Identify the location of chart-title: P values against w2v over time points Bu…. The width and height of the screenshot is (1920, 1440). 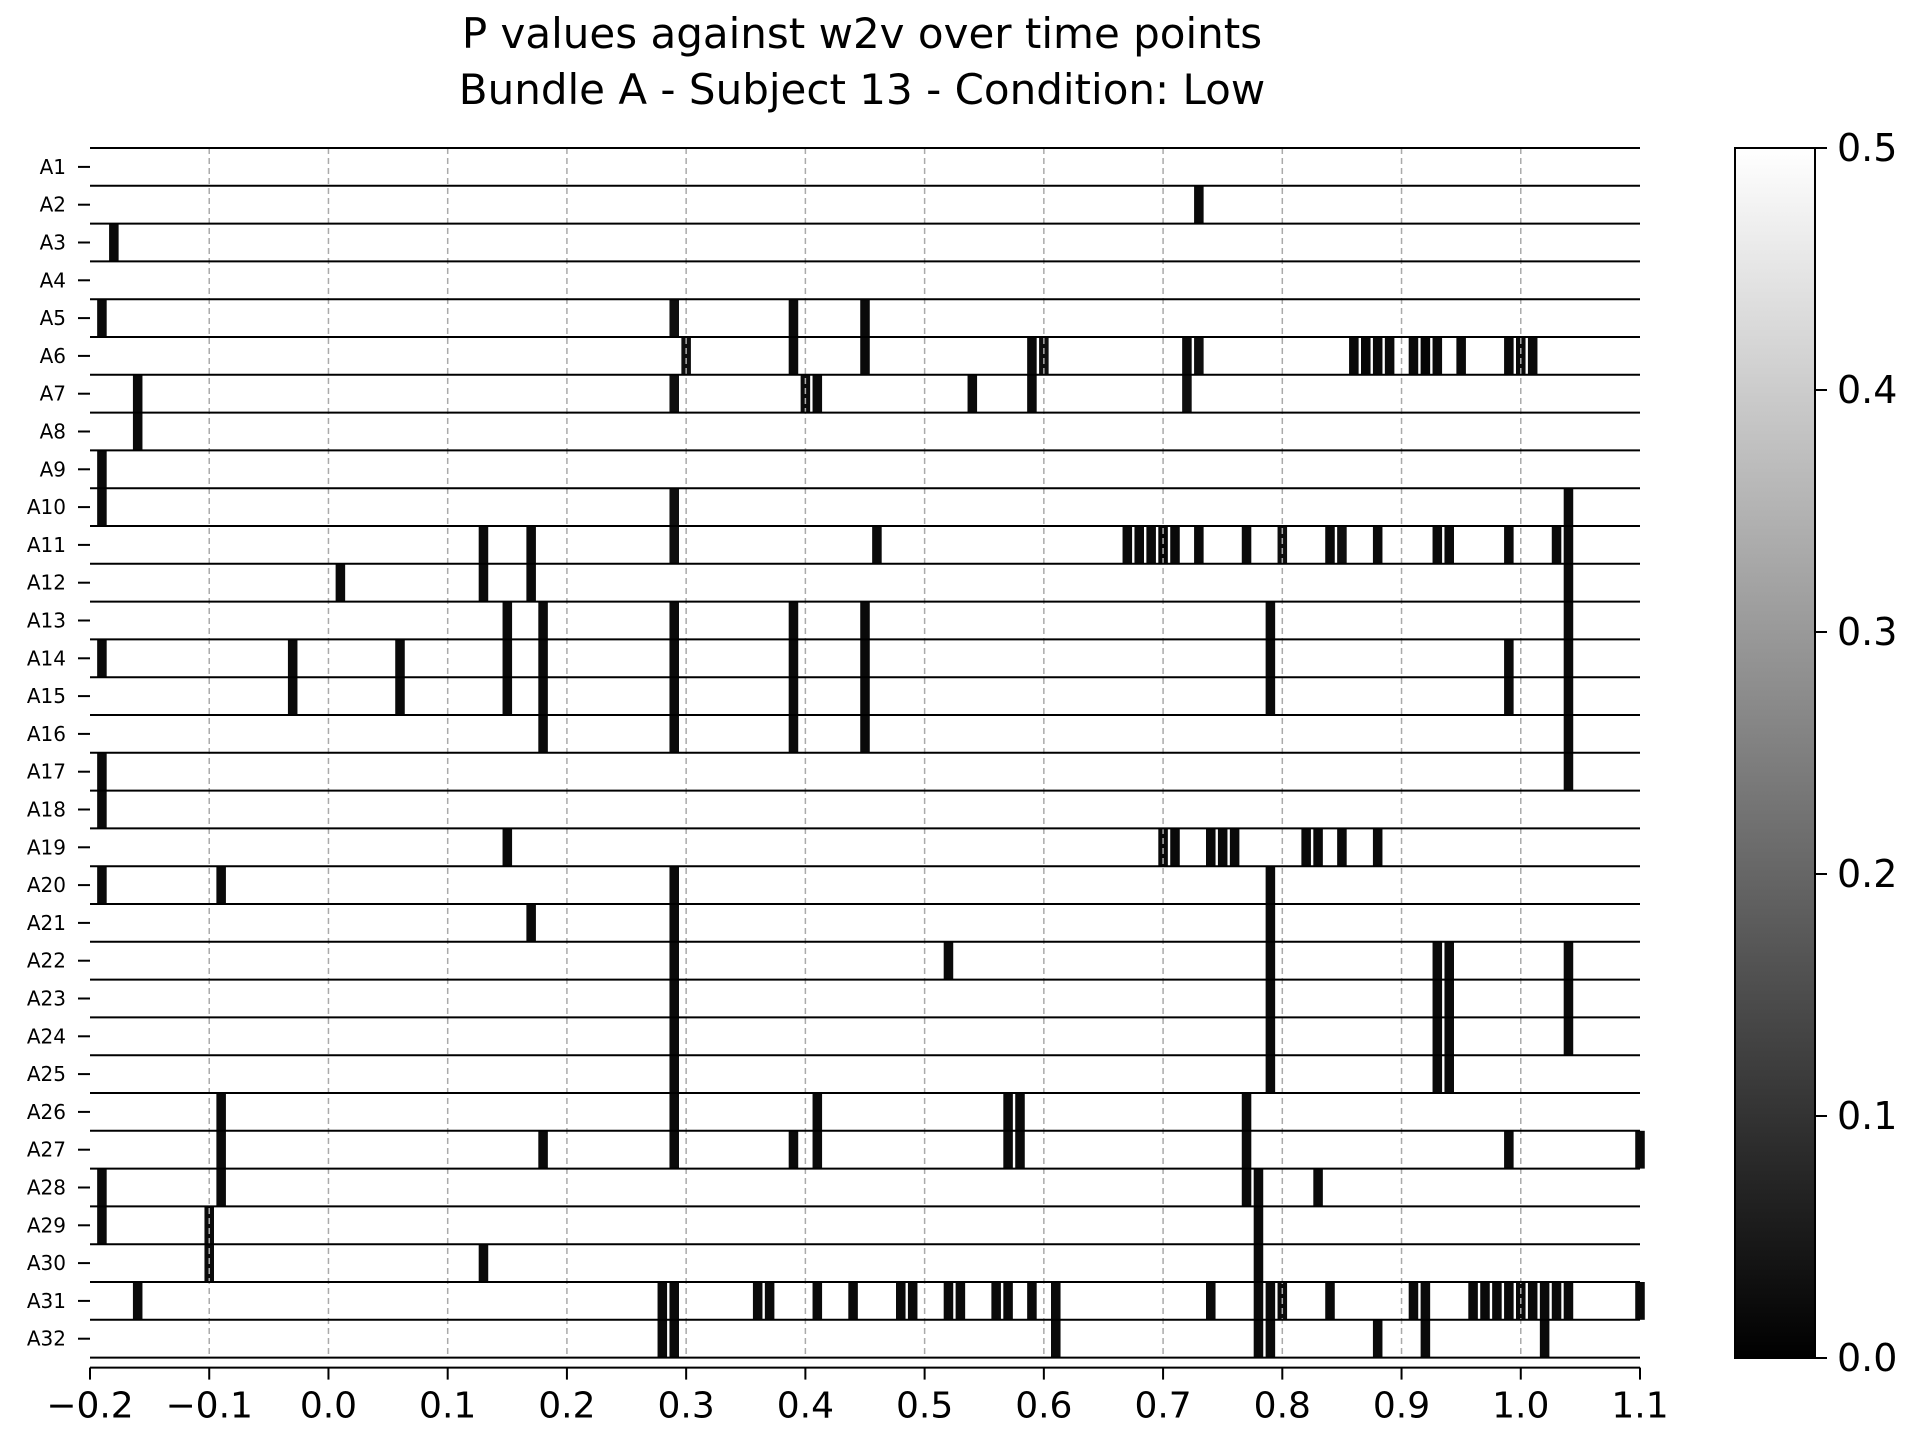
(862, 61).